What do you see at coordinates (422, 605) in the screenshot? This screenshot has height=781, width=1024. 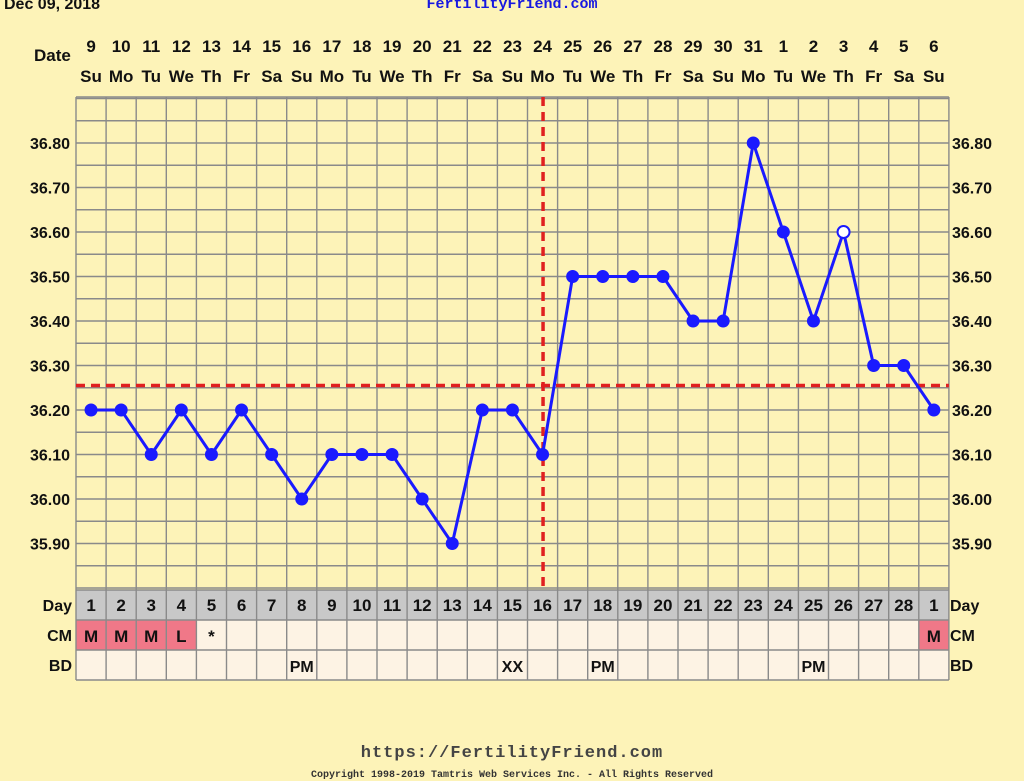 I see `cycle-day: 12` at bounding box center [422, 605].